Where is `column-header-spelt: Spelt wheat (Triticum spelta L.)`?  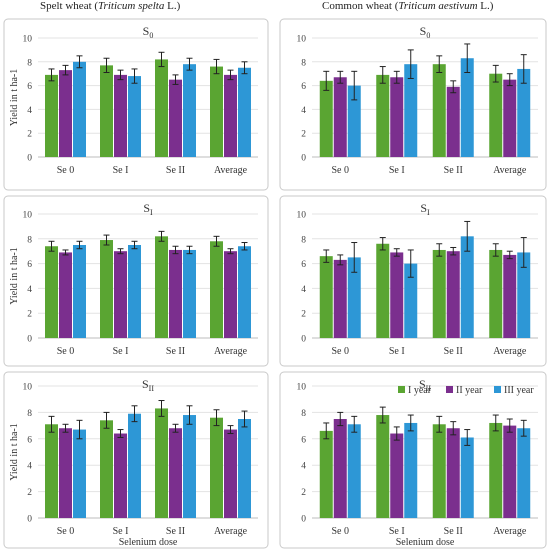 column-header-spelt: Spelt wheat (Triticum spelta L.) is located at coordinates (110, 6).